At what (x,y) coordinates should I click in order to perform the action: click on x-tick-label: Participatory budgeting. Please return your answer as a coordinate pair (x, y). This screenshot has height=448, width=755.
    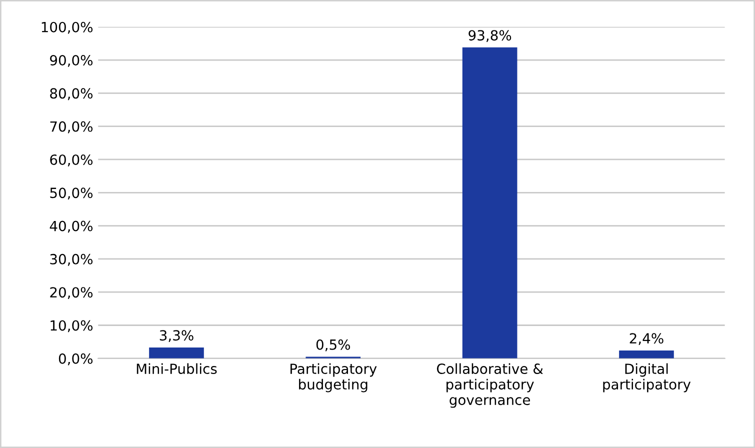
    Looking at the image, I should click on (333, 377).